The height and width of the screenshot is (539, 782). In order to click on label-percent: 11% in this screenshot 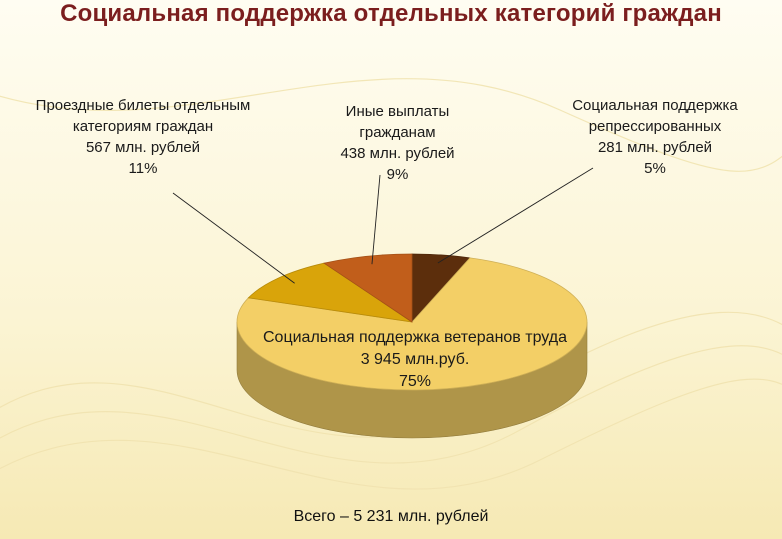, I will do `click(143, 168)`.